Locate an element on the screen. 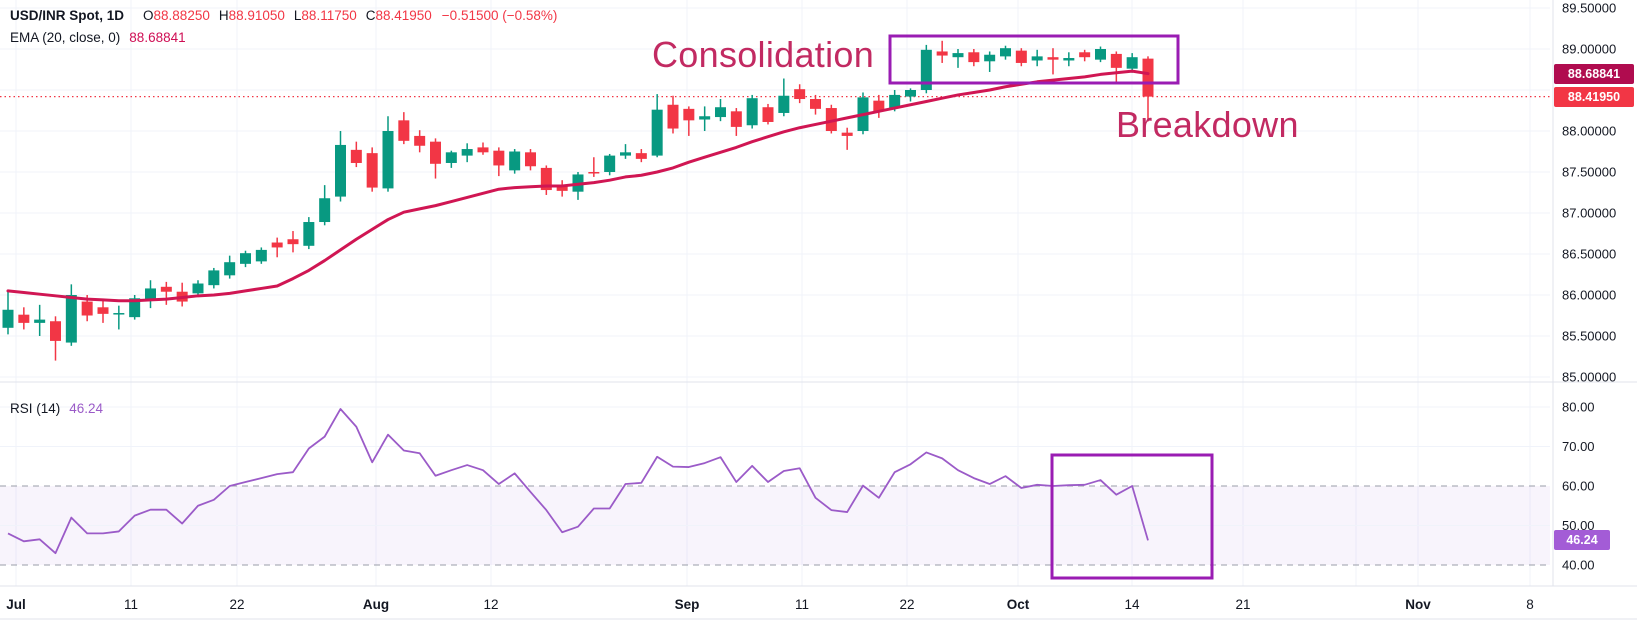 This screenshot has width=1637, height=621. last-price-badge: 88.41950 is located at coordinates (1594, 97).